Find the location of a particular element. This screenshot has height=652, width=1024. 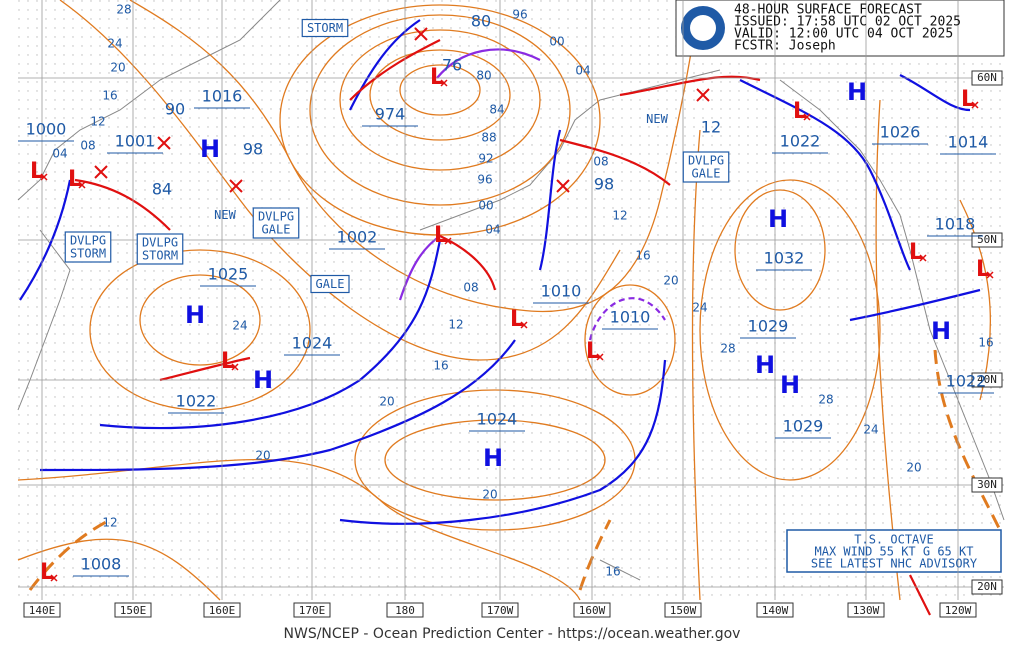

lon-label: 130W is located at coordinates (866, 610).